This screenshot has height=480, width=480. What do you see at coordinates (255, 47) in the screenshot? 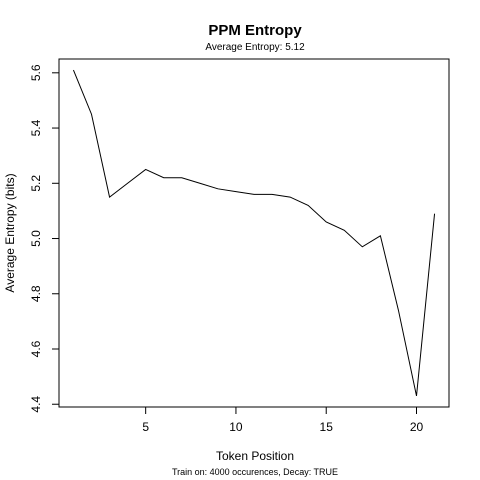
I see `chart-subtitle: Average Entropy: 5.12` at bounding box center [255, 47].